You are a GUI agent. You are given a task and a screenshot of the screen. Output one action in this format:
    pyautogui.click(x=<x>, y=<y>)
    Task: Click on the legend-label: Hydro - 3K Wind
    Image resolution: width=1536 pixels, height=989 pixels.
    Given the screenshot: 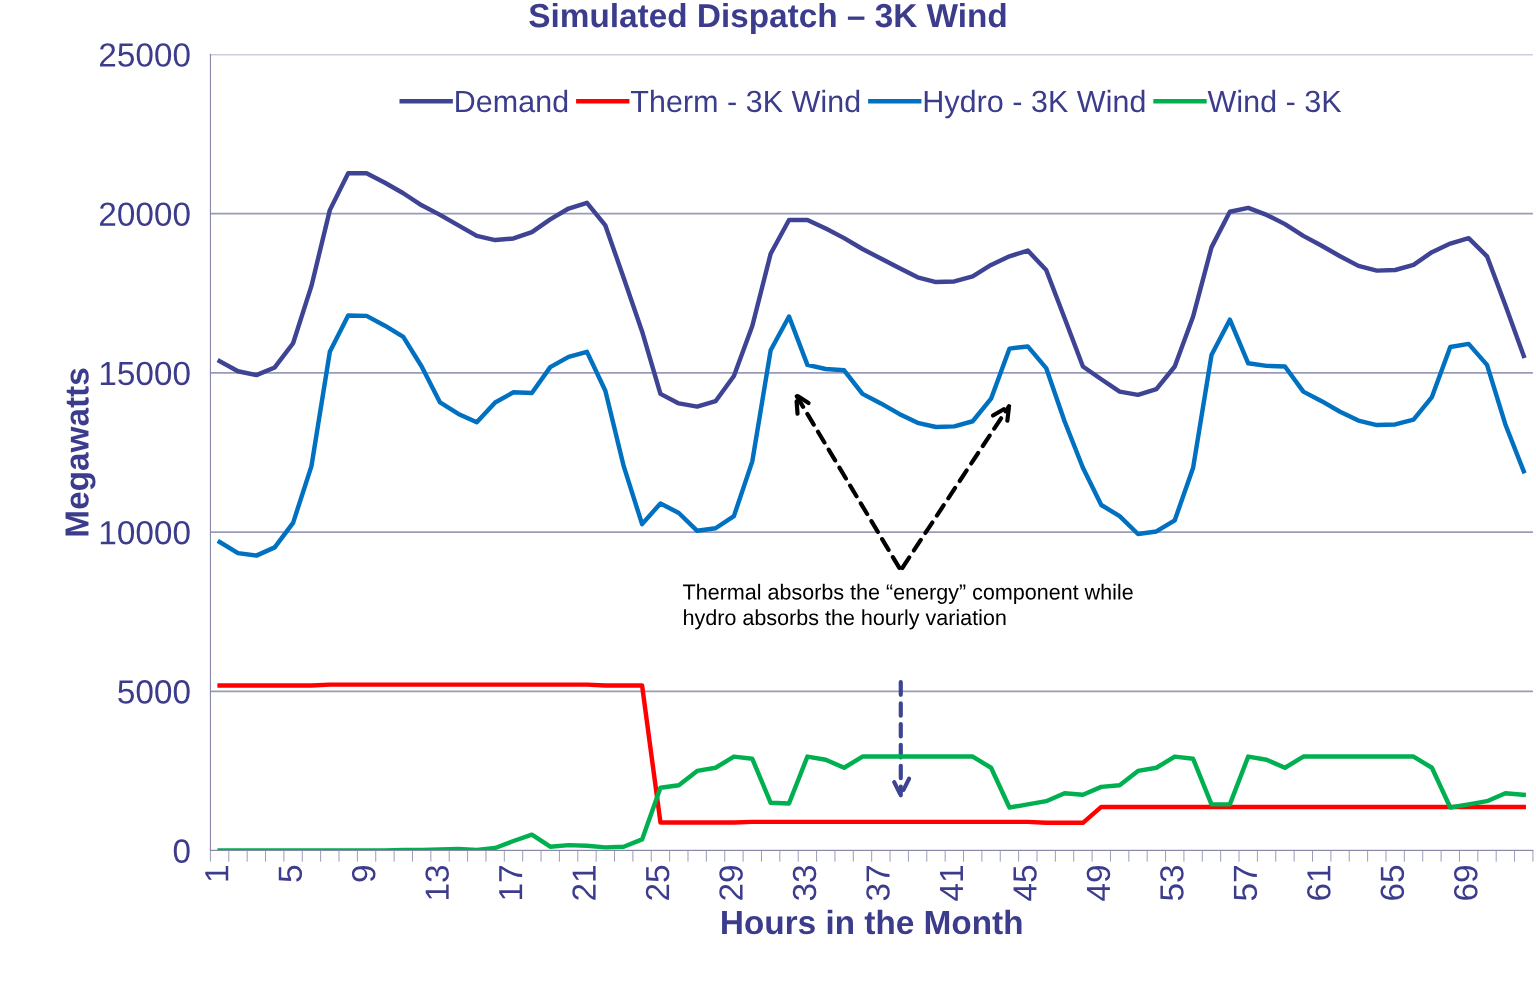 What is the action you would take?
    pyautogui.click(x=1034, y=104)
    